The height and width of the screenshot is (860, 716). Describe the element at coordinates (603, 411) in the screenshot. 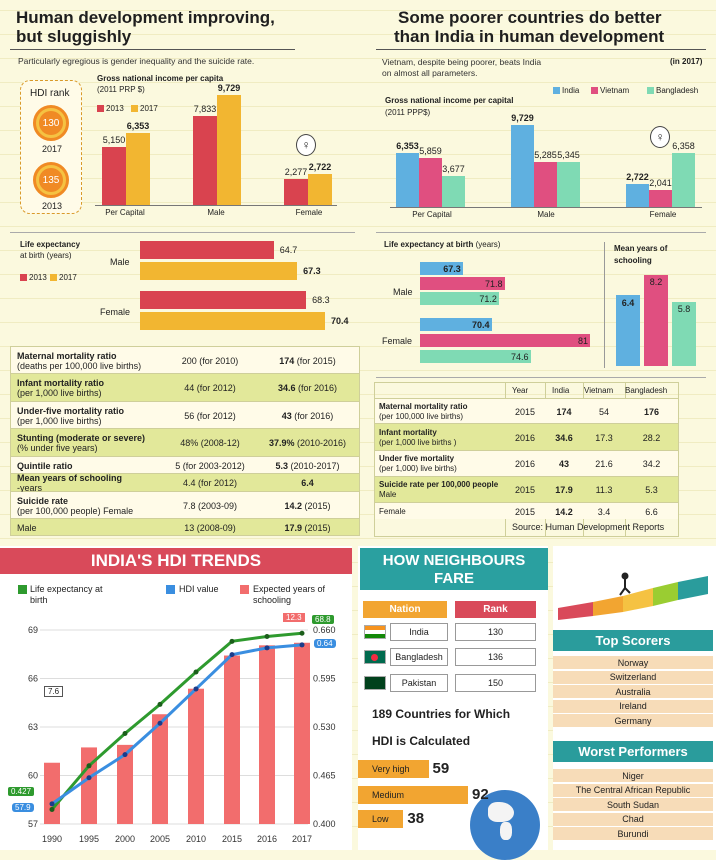

I see `right-table-vietnam: 54` at that location.